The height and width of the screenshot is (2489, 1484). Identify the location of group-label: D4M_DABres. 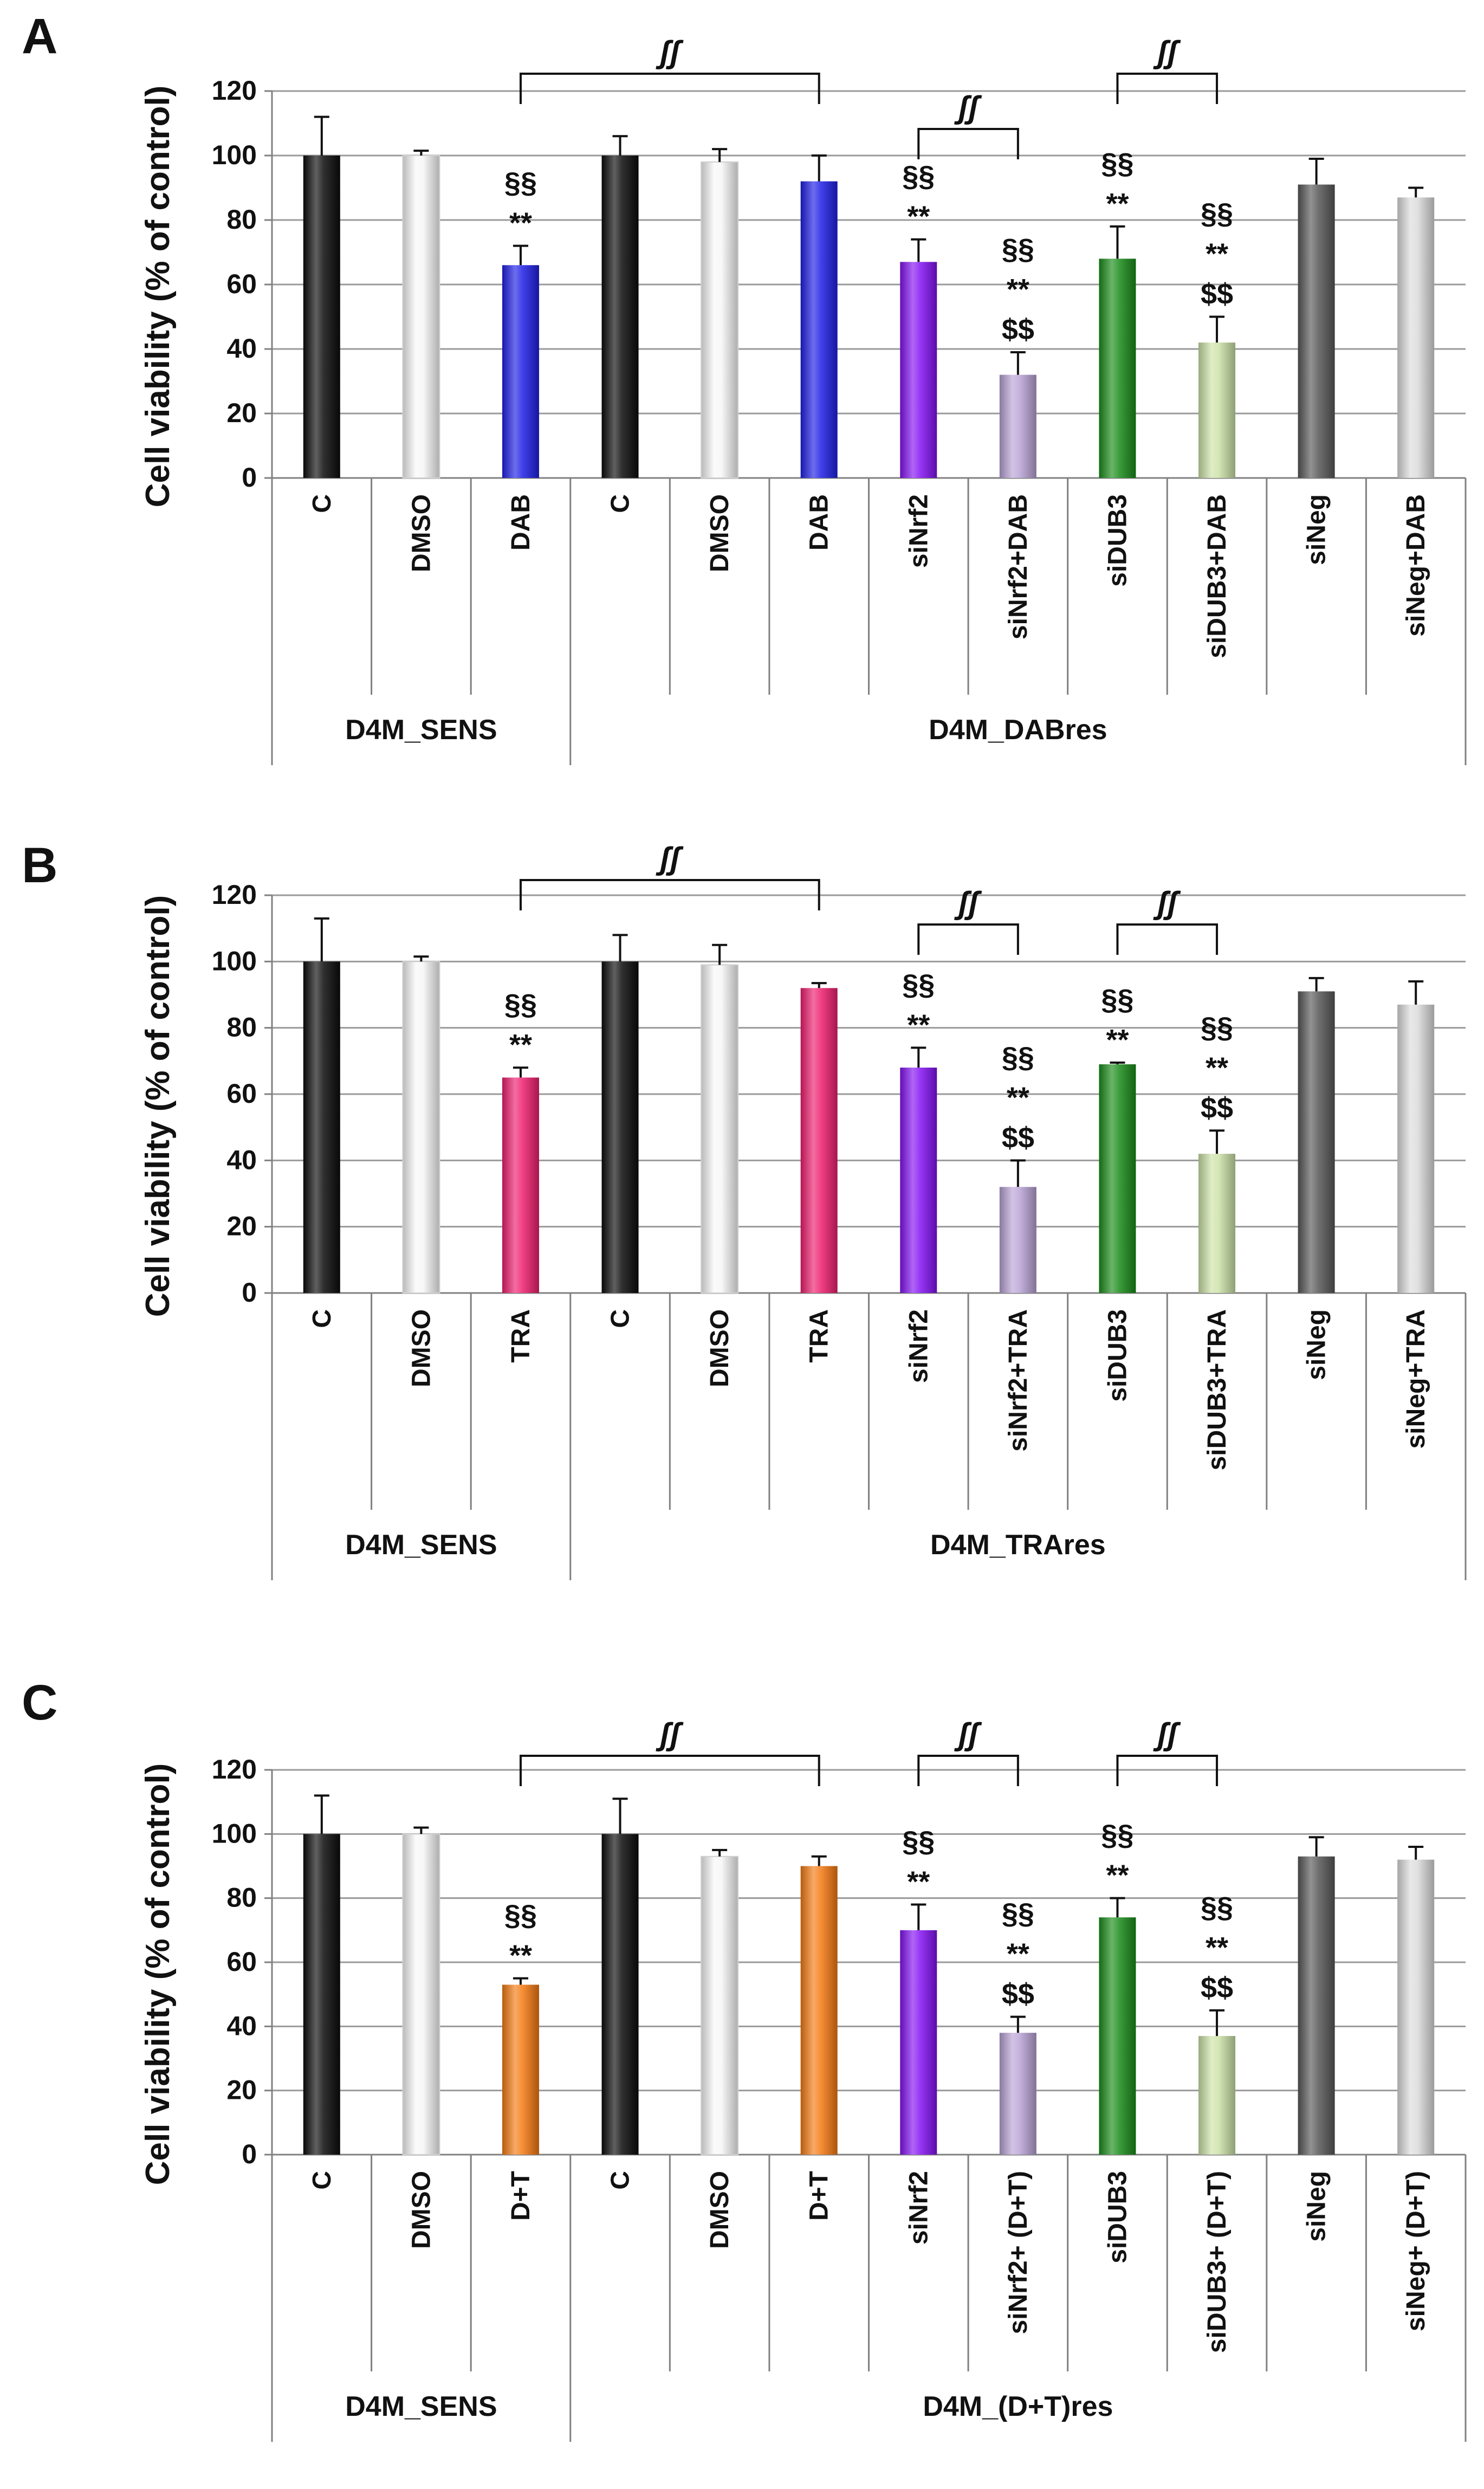
(1018, 730).